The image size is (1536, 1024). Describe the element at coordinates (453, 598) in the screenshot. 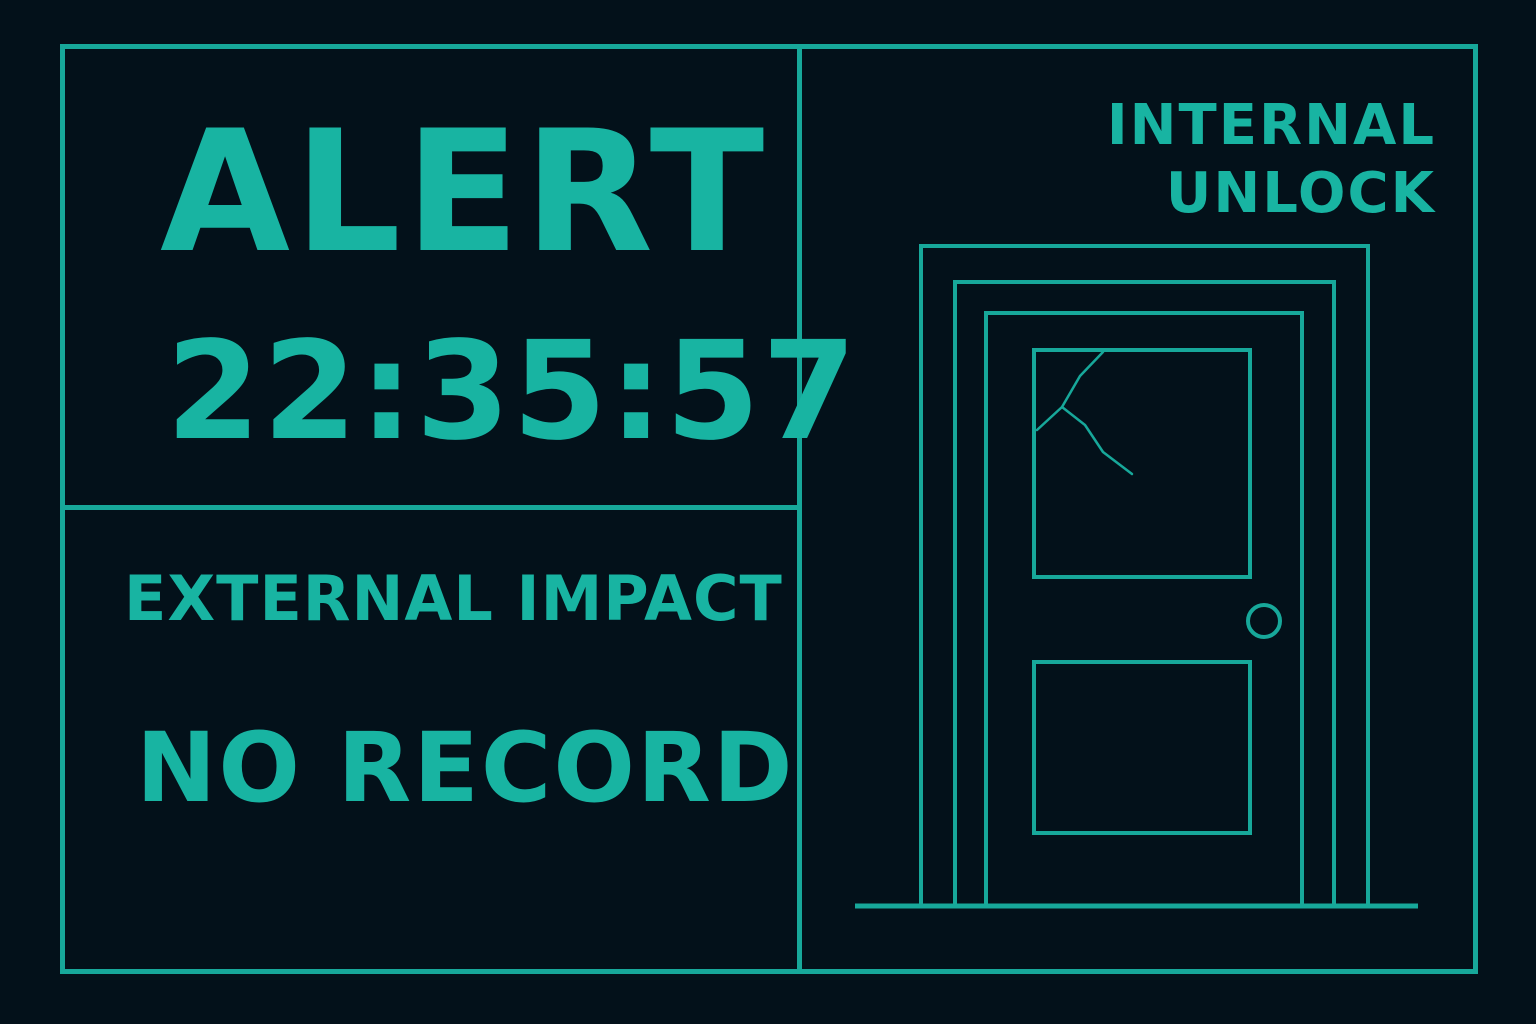

I see `impact-label: EXTERNAL IMPACT` at that location.